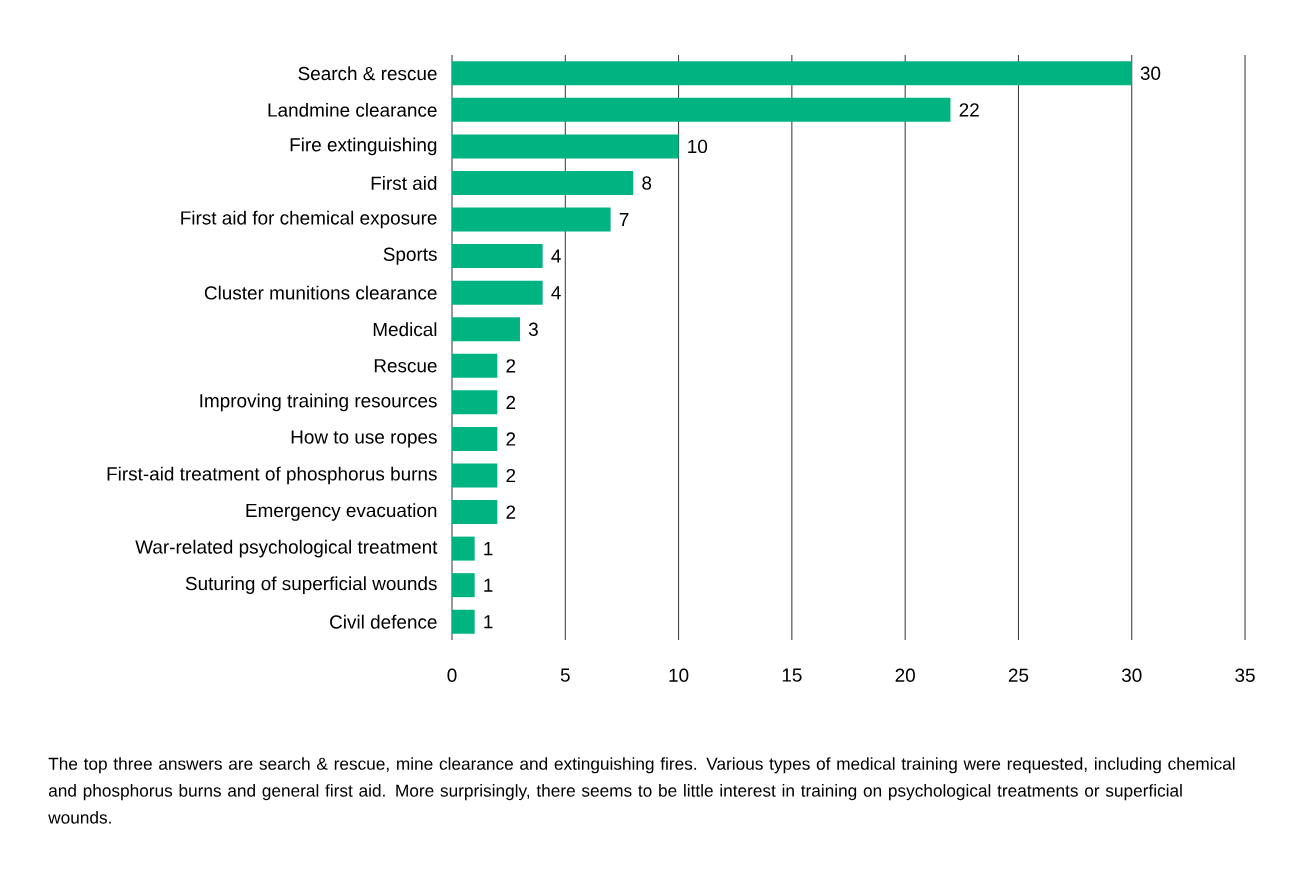  I want to click on y-tick-label: How to use ropes, so click(364, 439).